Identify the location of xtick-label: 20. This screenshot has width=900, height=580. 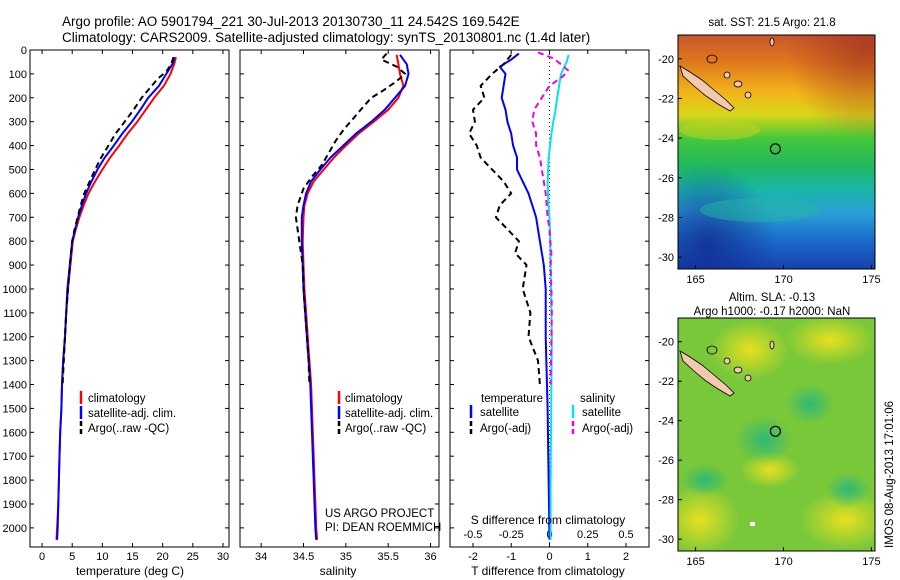
(163, 557).